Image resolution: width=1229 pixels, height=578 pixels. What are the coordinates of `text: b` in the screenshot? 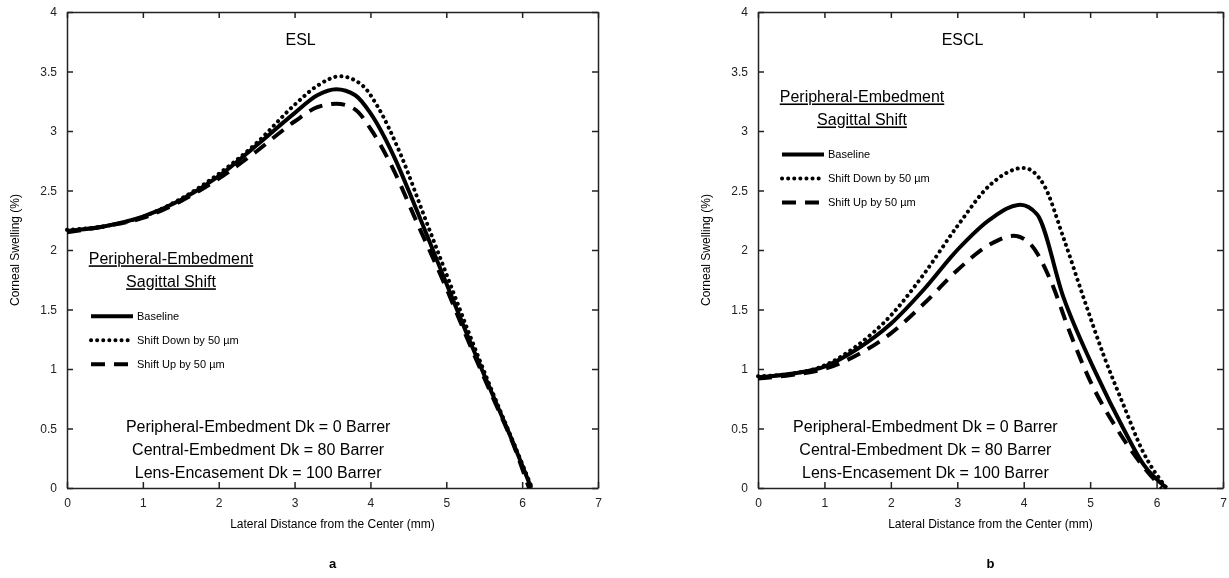 It's located at (990, 563).